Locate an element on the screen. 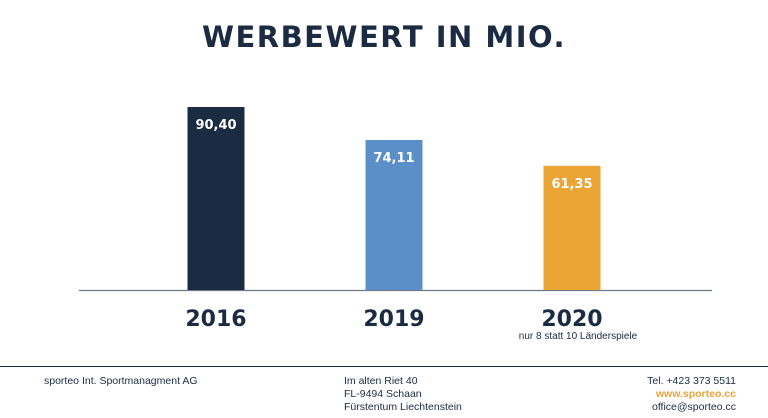  company-name: sporteo Int. Sportmanagment AG is located at coordinates (121, 381).